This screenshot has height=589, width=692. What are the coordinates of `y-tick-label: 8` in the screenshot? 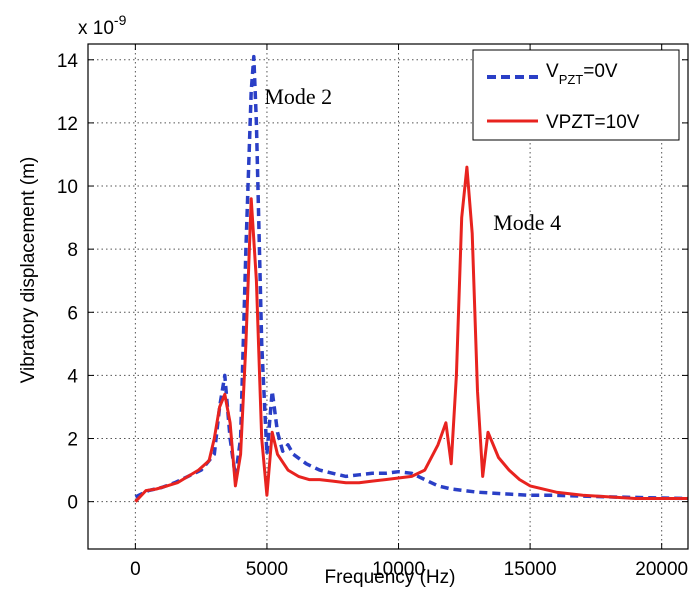 It's located at (72, 250).